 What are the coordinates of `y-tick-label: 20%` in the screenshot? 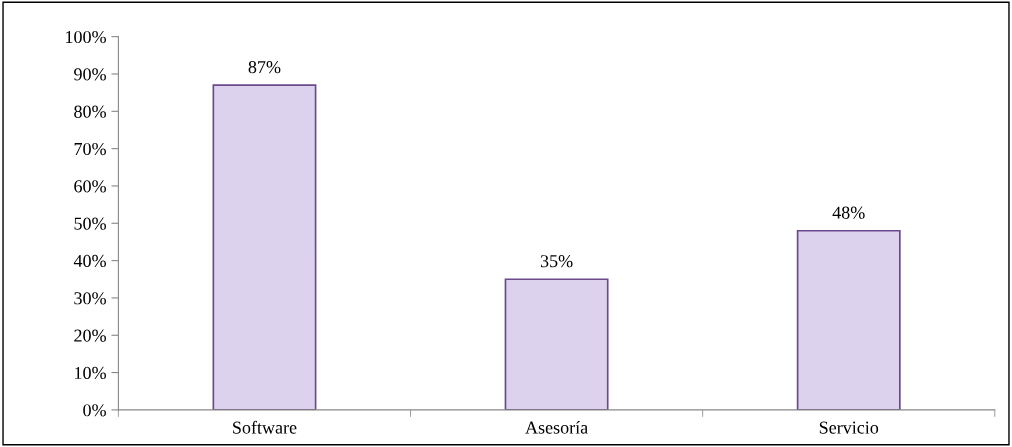 It's located at (90, 335).